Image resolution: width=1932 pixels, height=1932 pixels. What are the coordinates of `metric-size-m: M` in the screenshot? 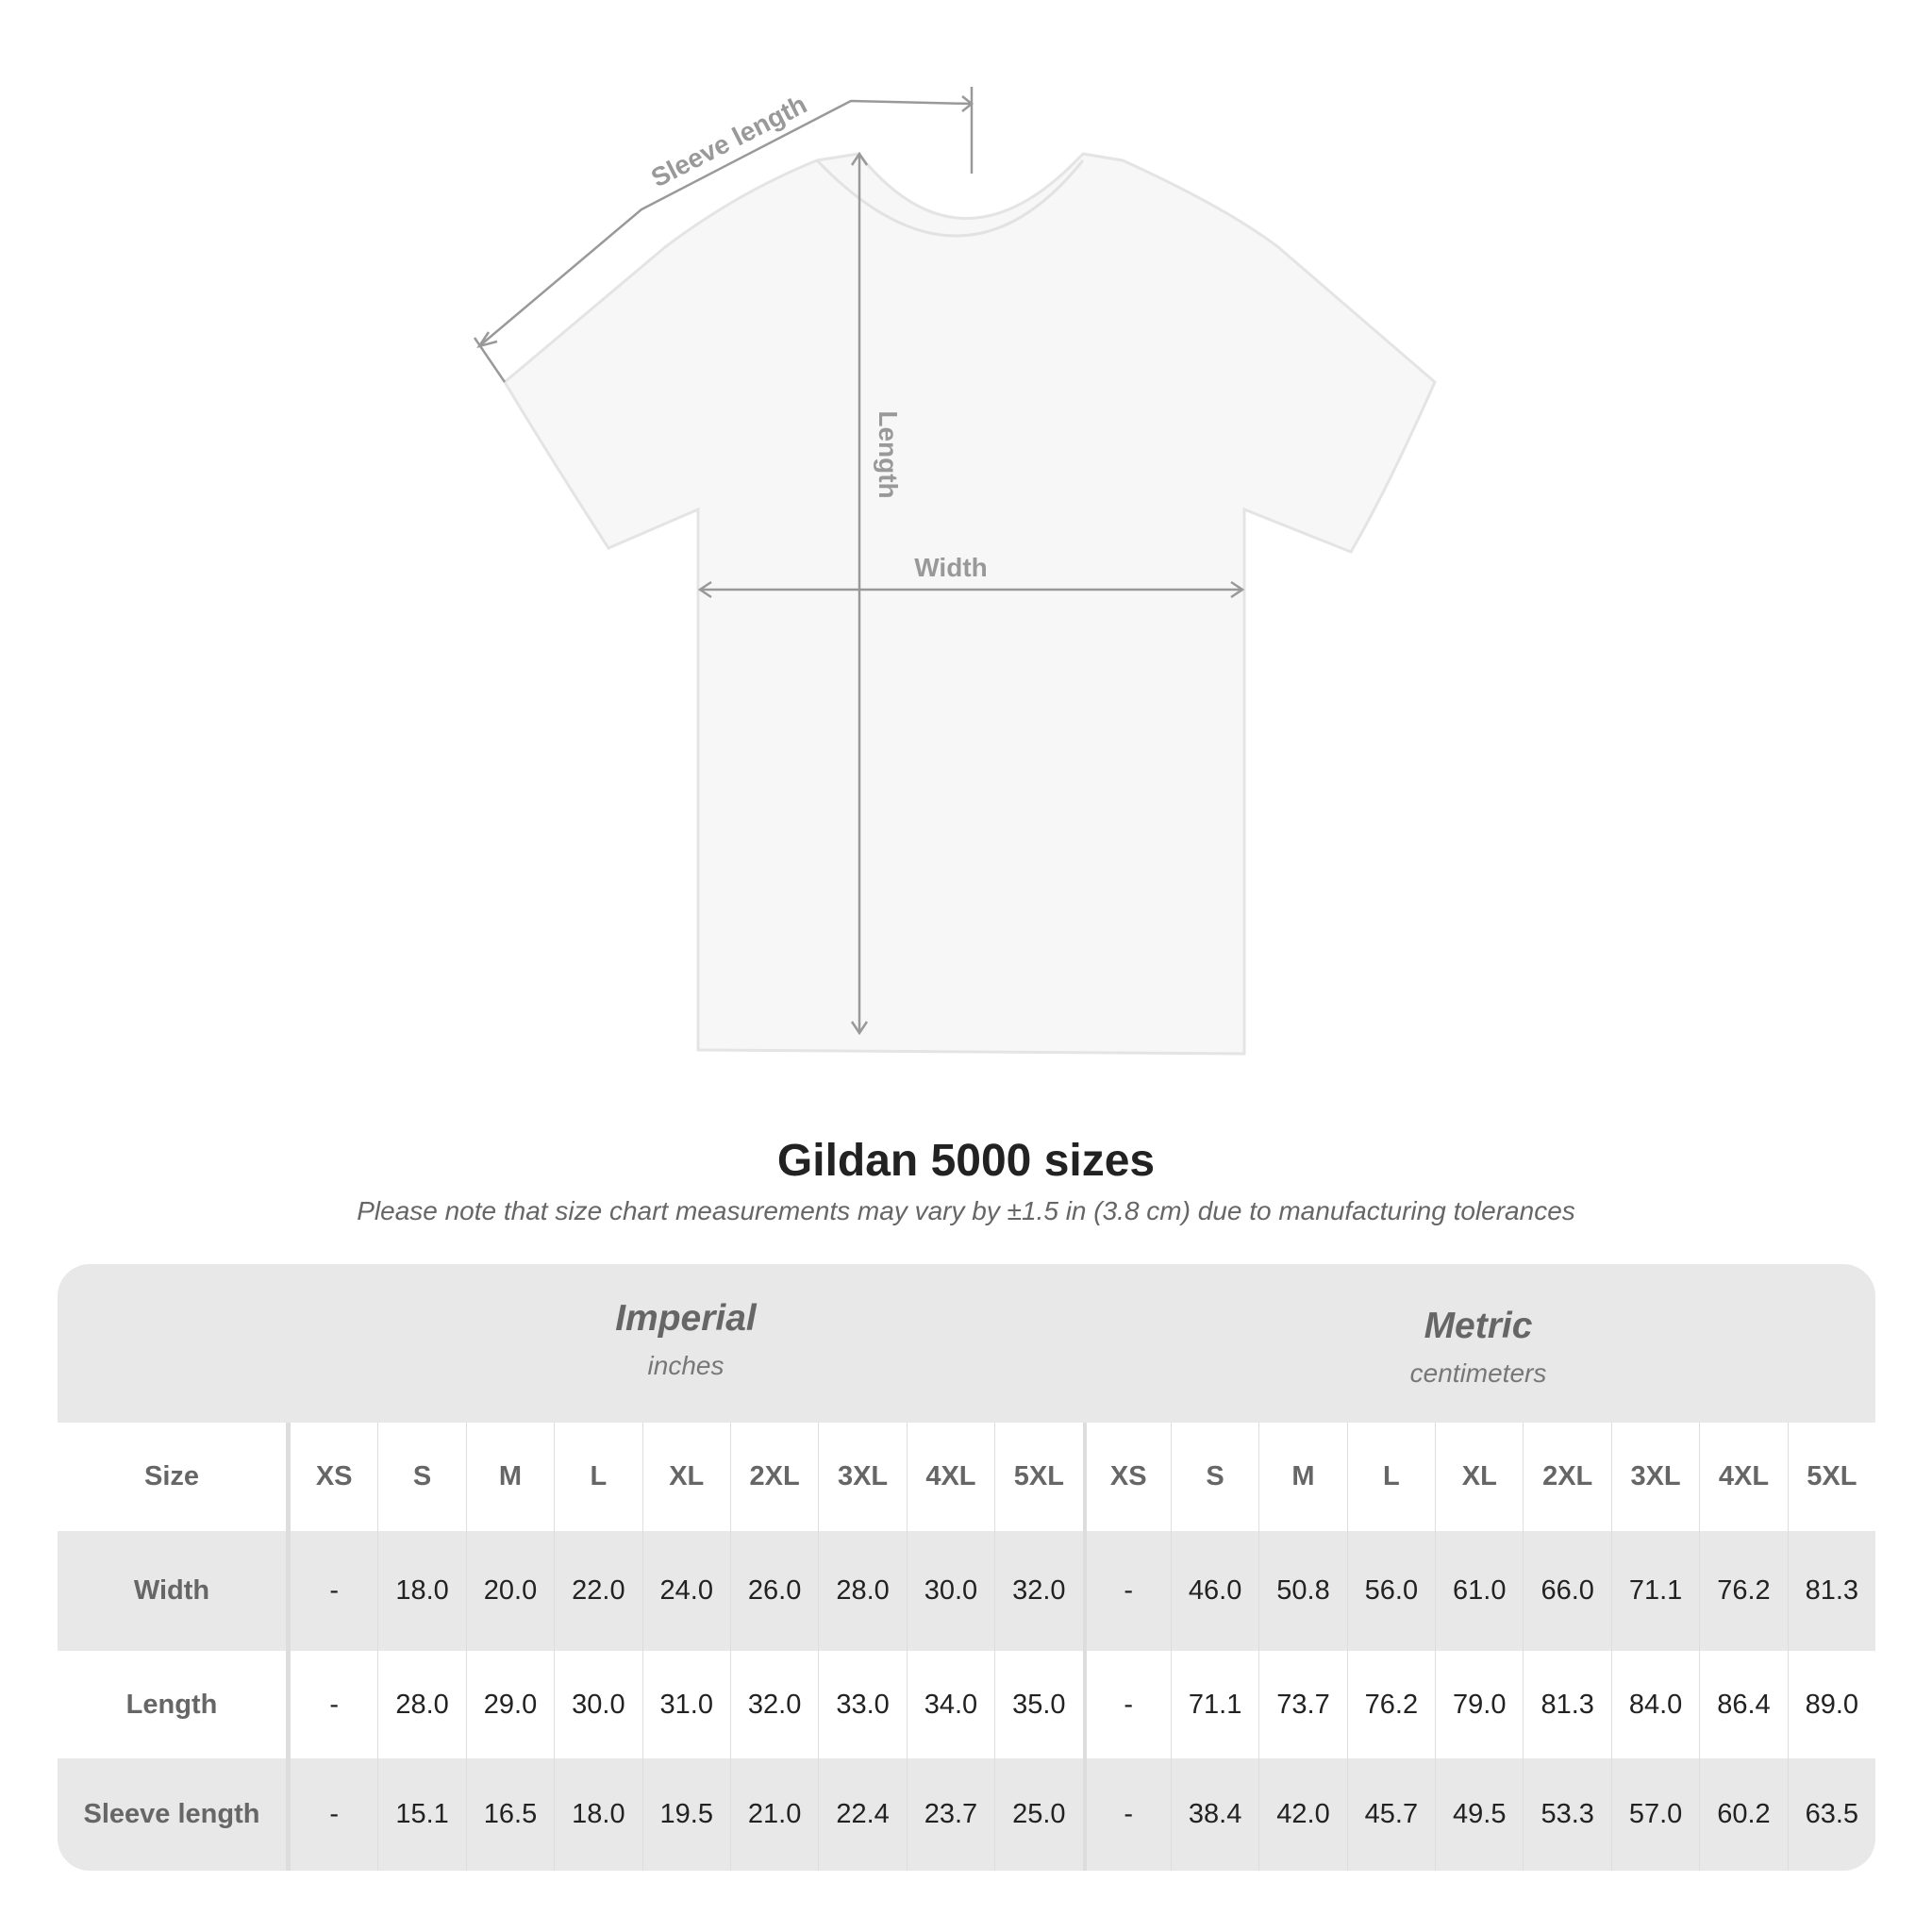 It's located at (1302, 1477).